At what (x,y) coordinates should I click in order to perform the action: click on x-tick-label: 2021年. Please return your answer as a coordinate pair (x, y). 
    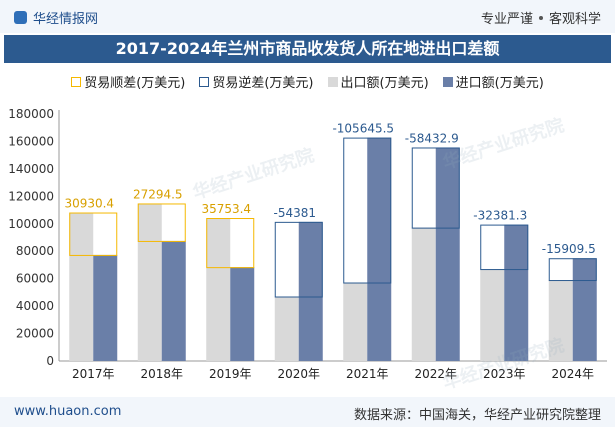
    Looking at the image, I should click on (367, 374).